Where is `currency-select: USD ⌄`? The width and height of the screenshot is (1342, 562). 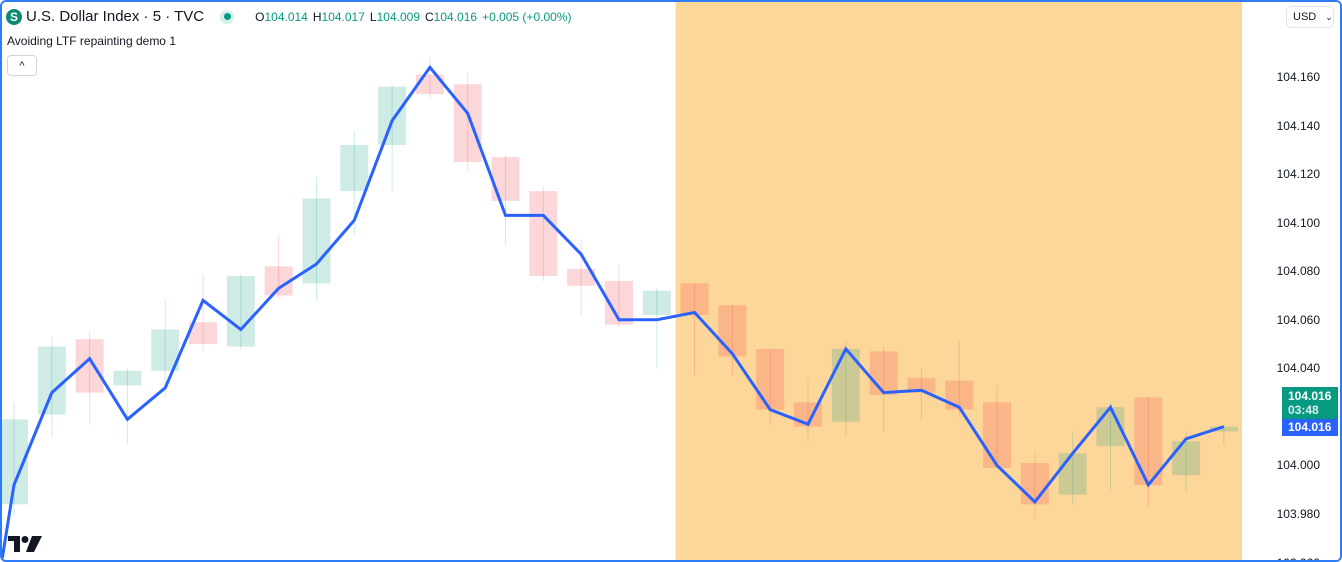 currency-select: USD ⌄ is located at coordinates (1310, 17).